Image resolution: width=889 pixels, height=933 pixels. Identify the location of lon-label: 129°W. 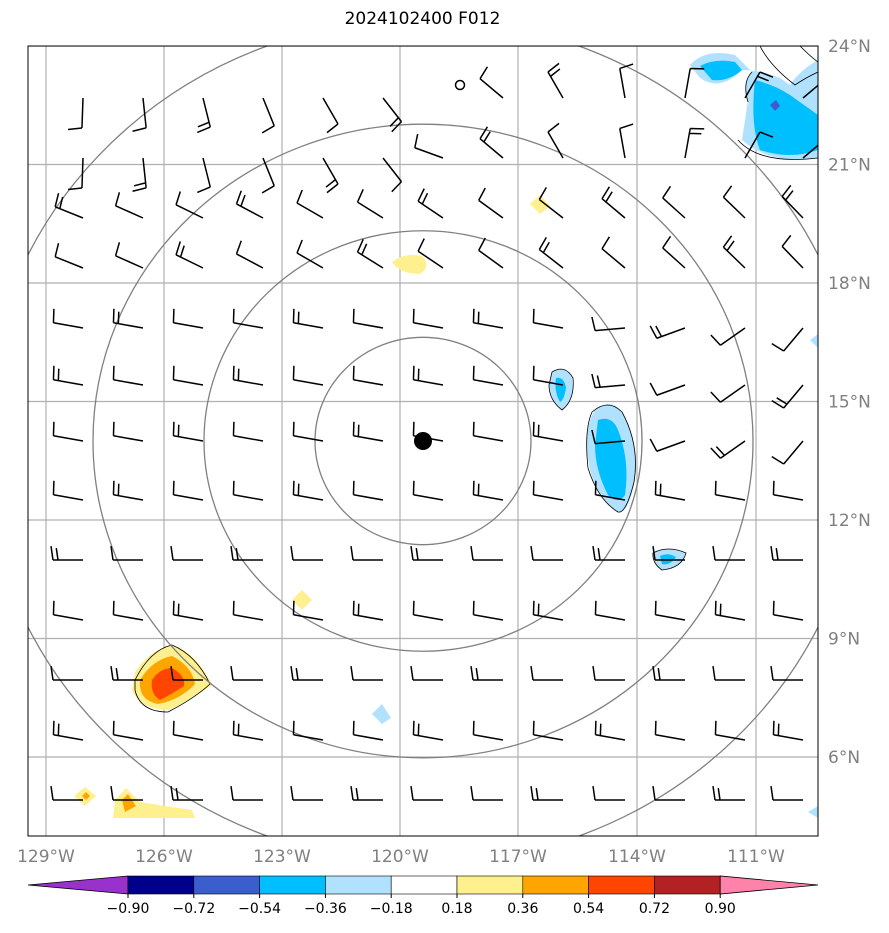
(46, 857).